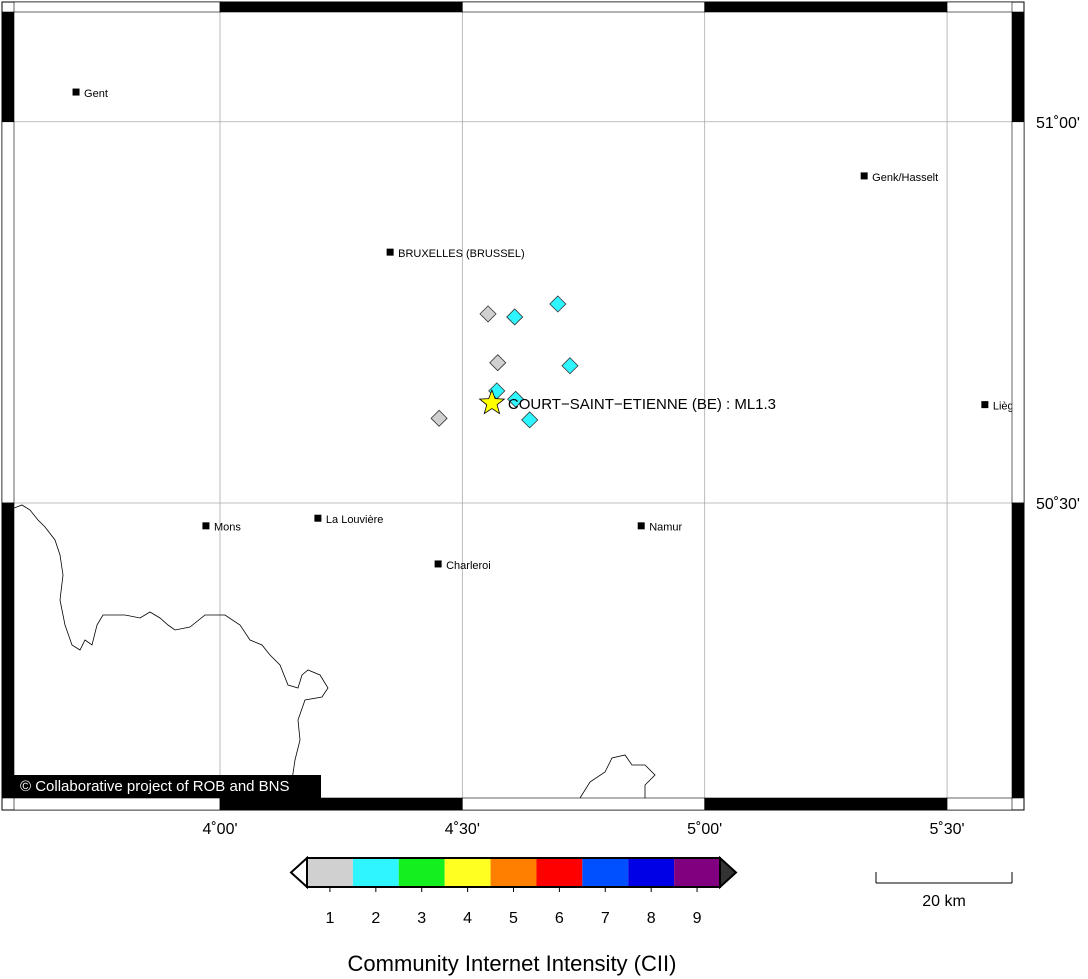 The width and height of the screenshot is (1088, 979). What do you see at coordinates (468, 566) in the screenshot?
I see `city-label: Charleroi` at bounding box center [468, 566].